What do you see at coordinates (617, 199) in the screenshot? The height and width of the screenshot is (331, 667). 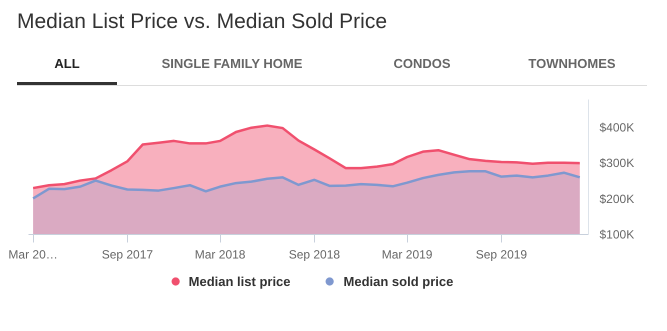 I see `y-tick-label: $200K` at bounding box center [617, 199].